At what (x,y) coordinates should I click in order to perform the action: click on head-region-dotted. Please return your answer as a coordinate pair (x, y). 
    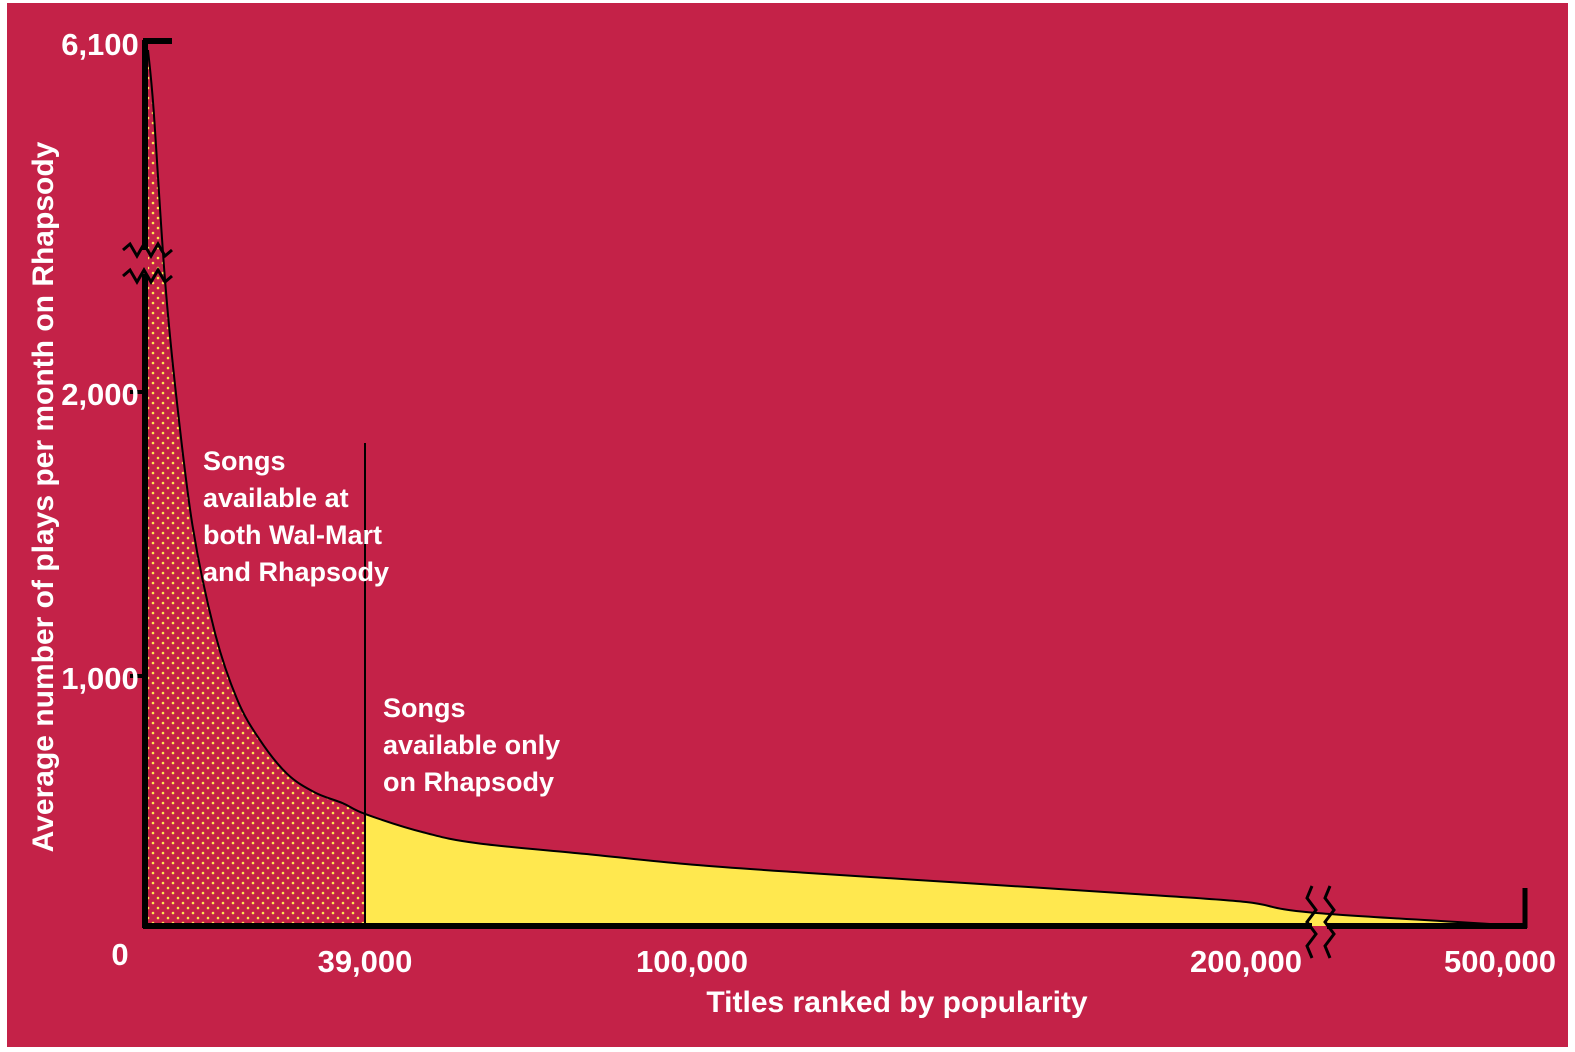
    Looking at the image, I should click on (256, 488).